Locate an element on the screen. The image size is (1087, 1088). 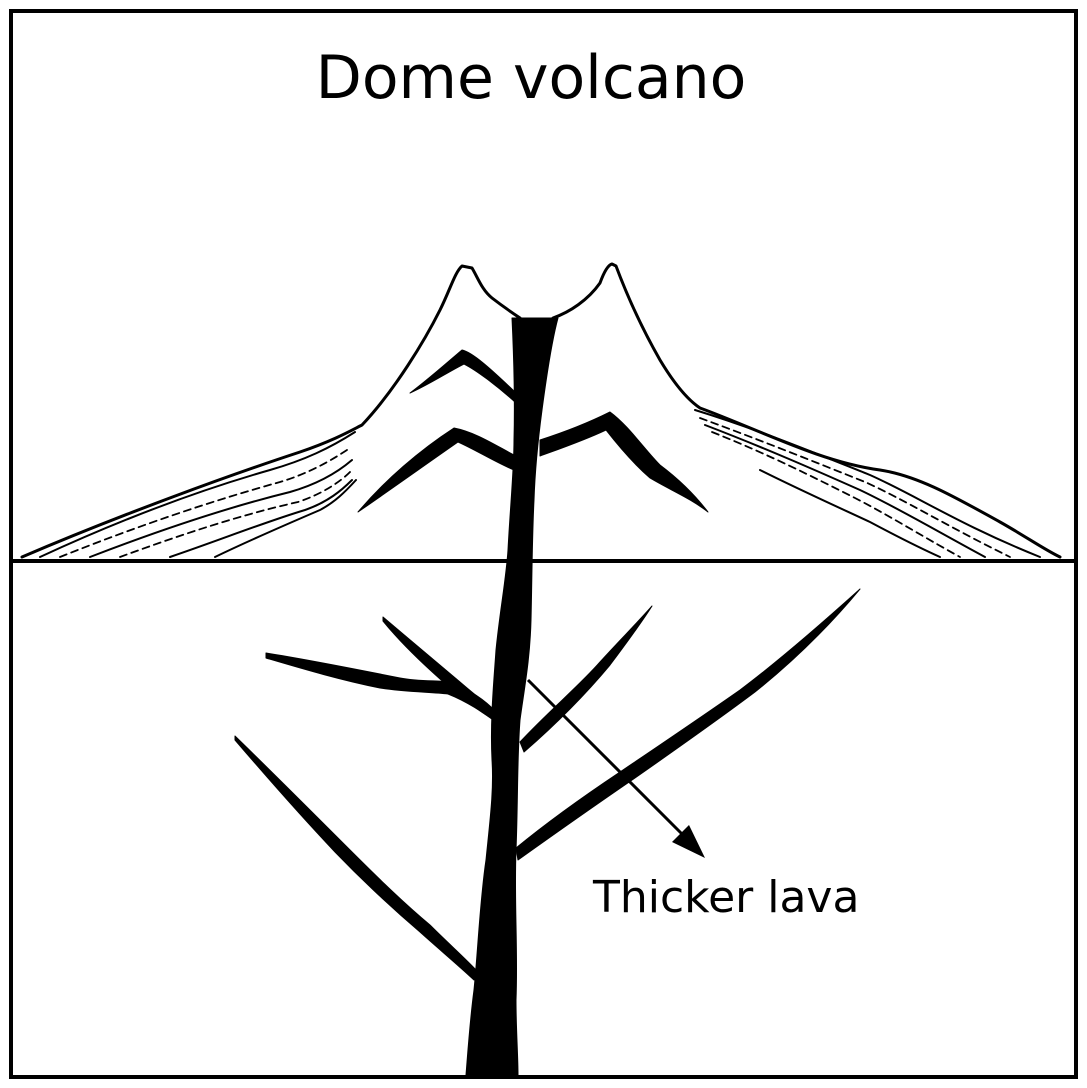
right-flank-outline is located at coordinates (806, 410).